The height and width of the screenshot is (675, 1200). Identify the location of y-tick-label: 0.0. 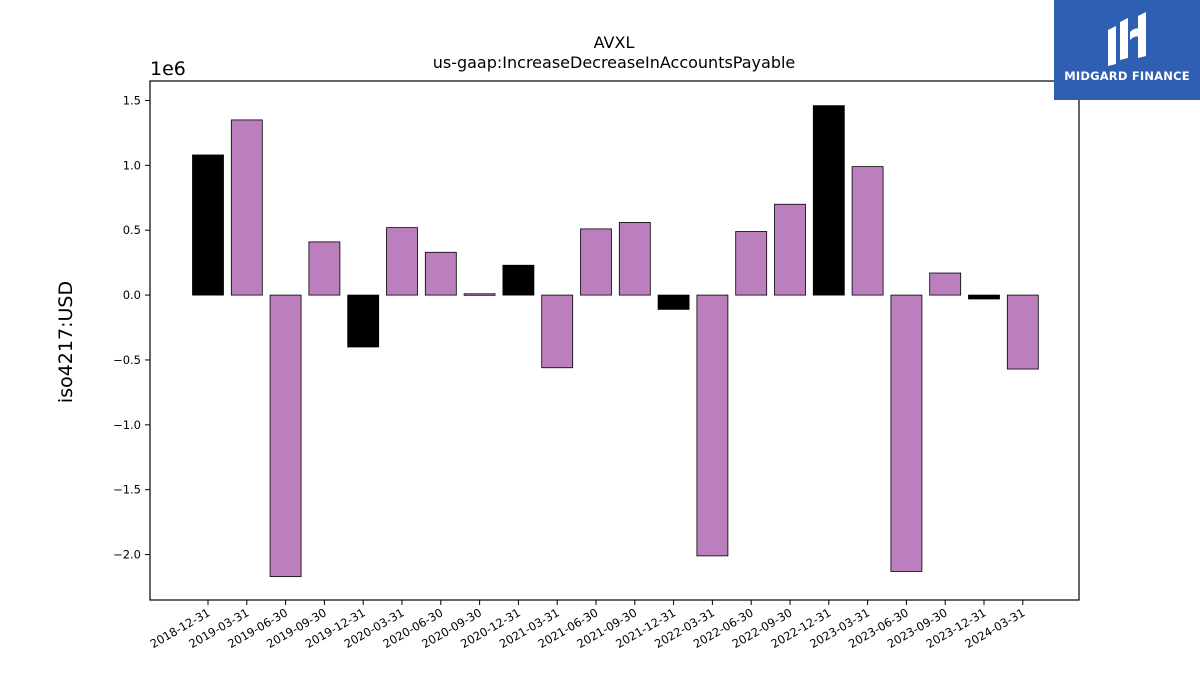
(132, 295).